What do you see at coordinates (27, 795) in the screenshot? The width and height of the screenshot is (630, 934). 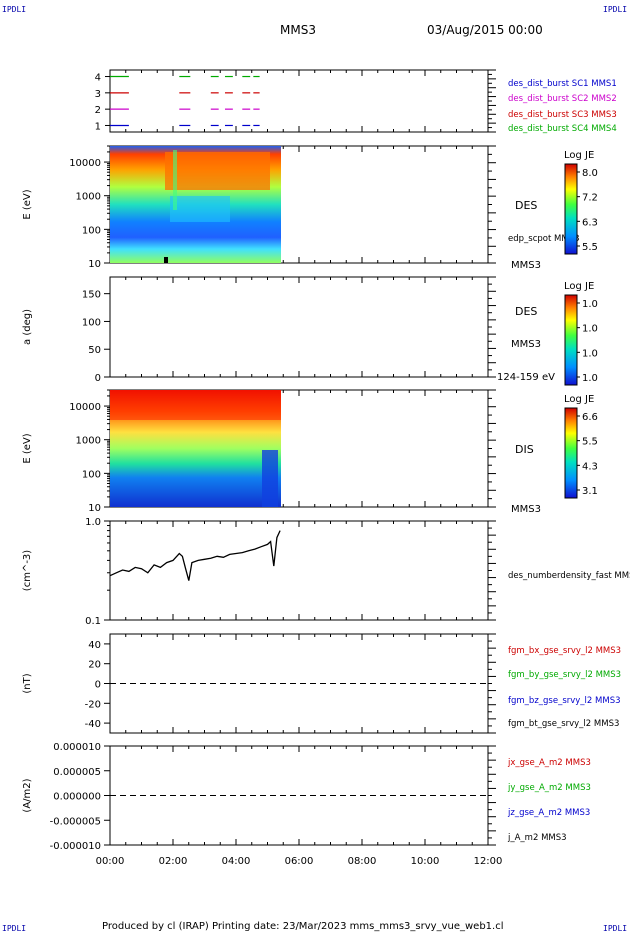 I see `current-ylabel: (A/m2)` at bounding box center [27, 795].